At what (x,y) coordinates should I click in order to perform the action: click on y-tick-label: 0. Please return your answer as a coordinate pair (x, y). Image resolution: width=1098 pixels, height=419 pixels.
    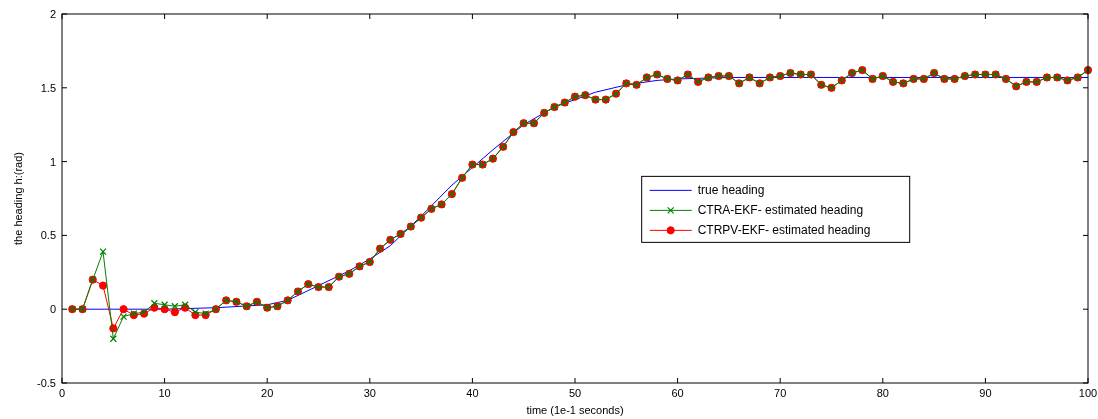
    Looking at the image, I should click on (52, 309).